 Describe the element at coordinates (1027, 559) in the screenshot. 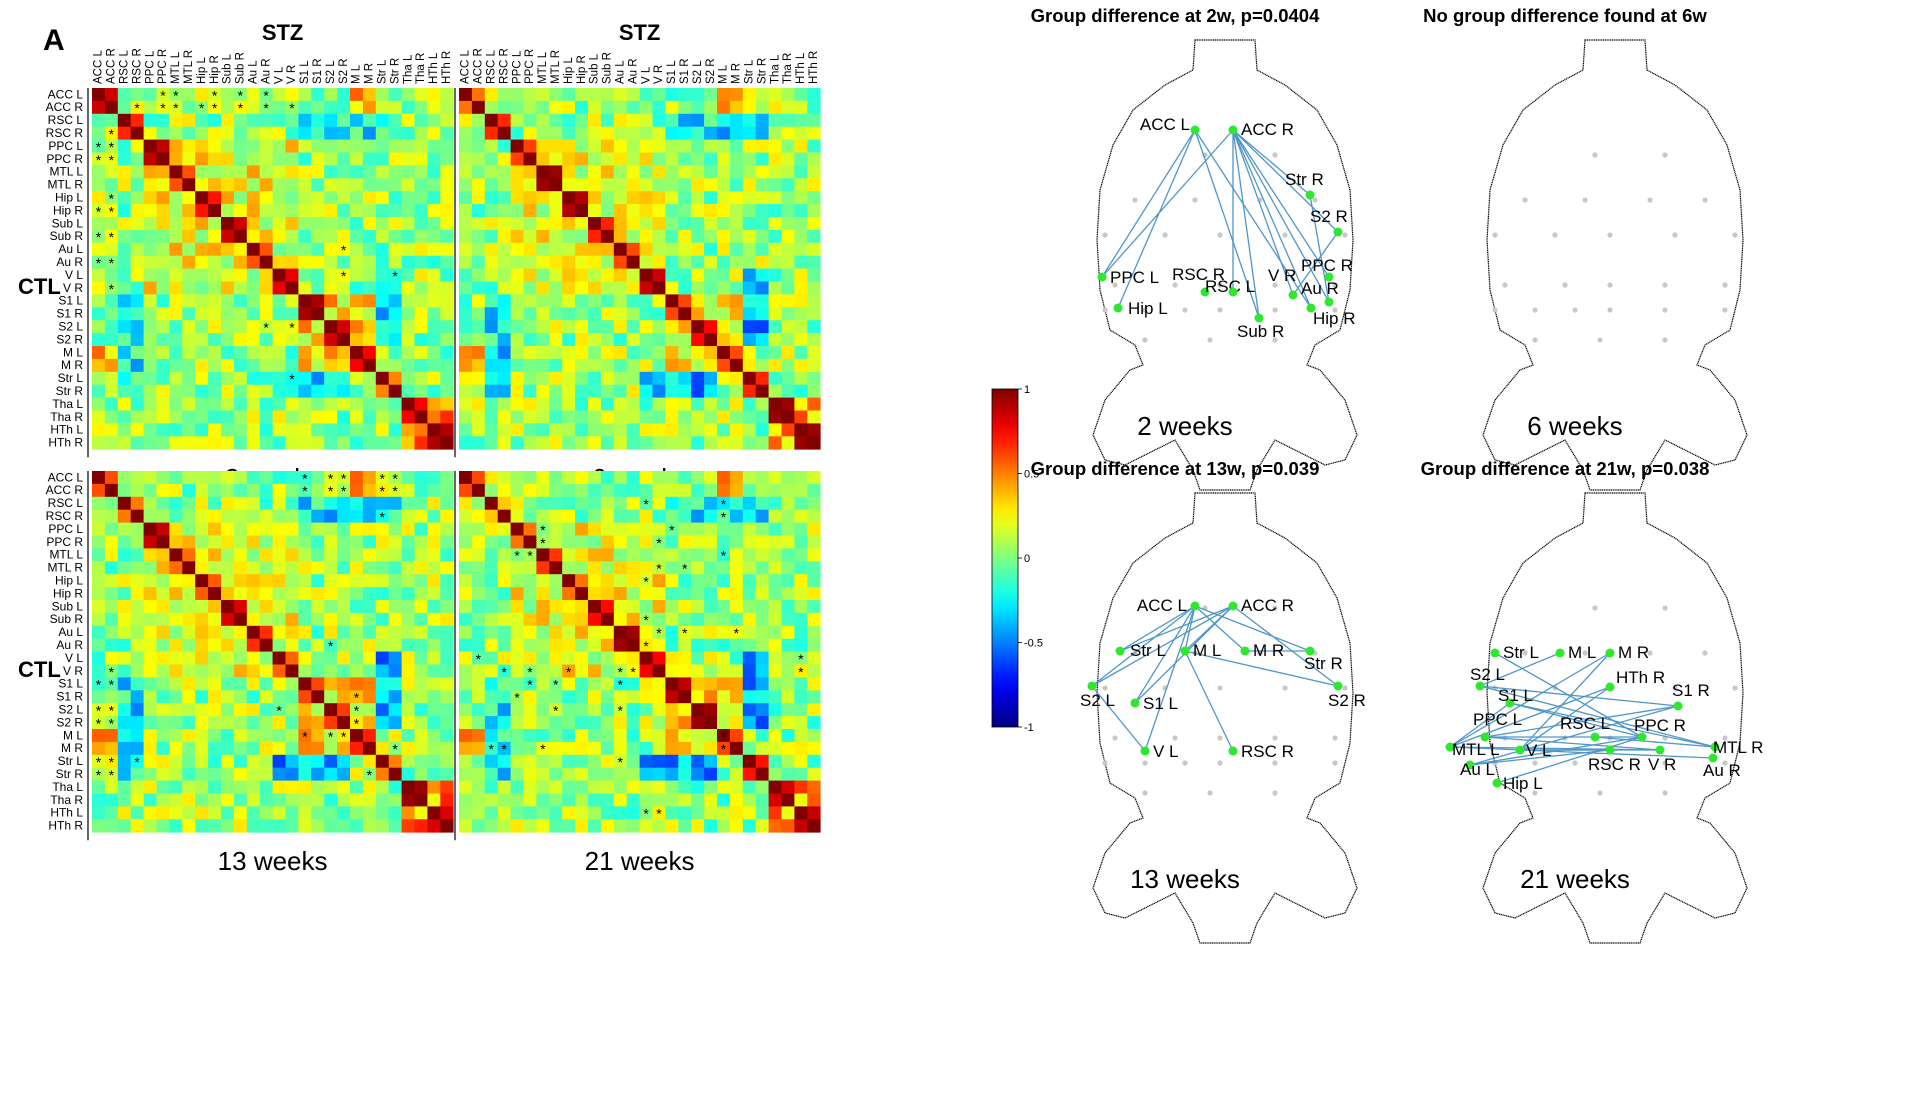

I see `colorbar-tick-label: 0` at that location.